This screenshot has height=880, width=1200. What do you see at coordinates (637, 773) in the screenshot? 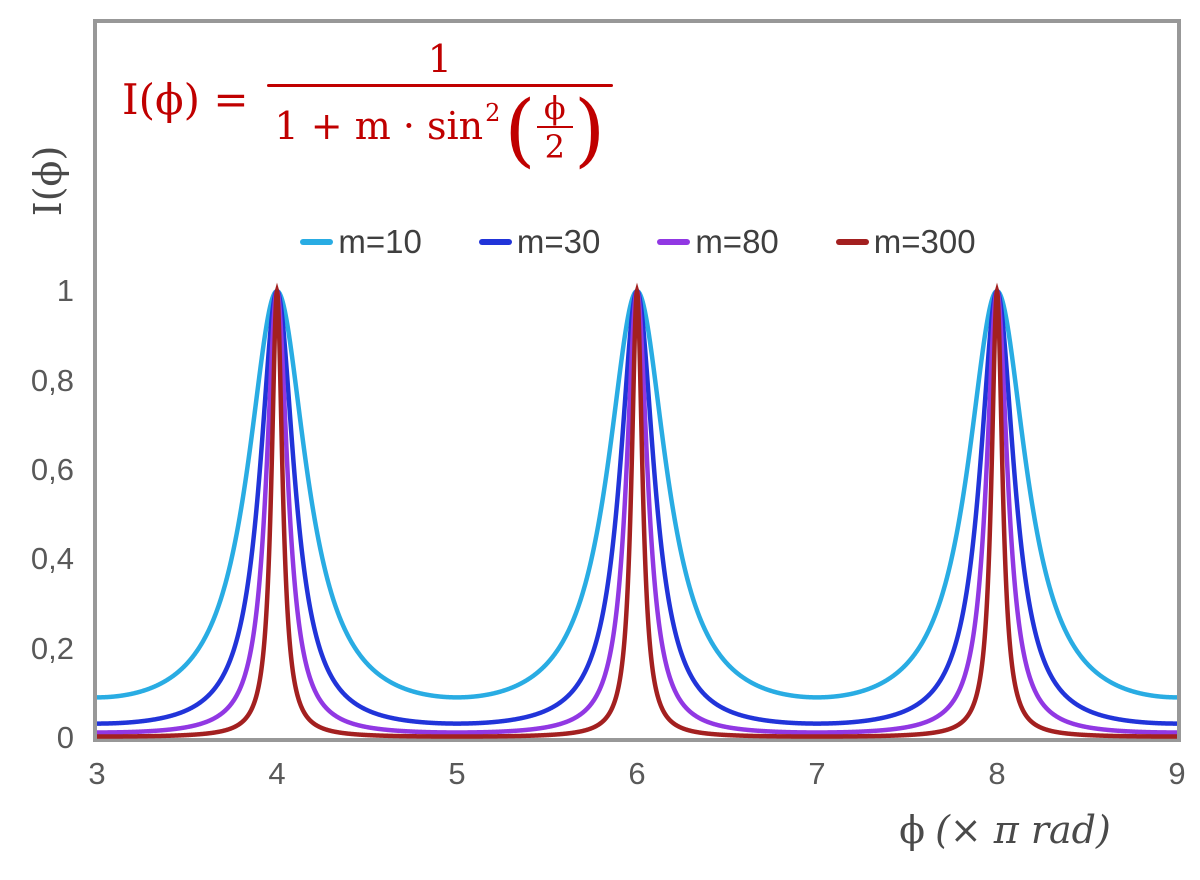
I see `x-tick-6: 6` at bounding box center [637, 773].